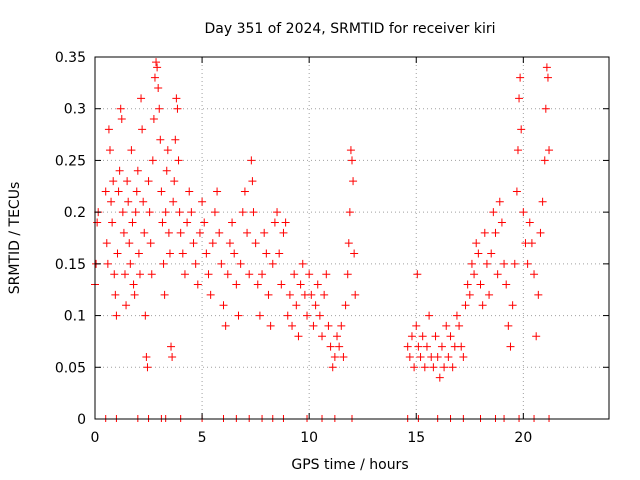 This screenshot has height=480, width=640. Describe the element at coordinates (70, 265) in the screenshot. I see `y-tick-label: 0.15` at that location.